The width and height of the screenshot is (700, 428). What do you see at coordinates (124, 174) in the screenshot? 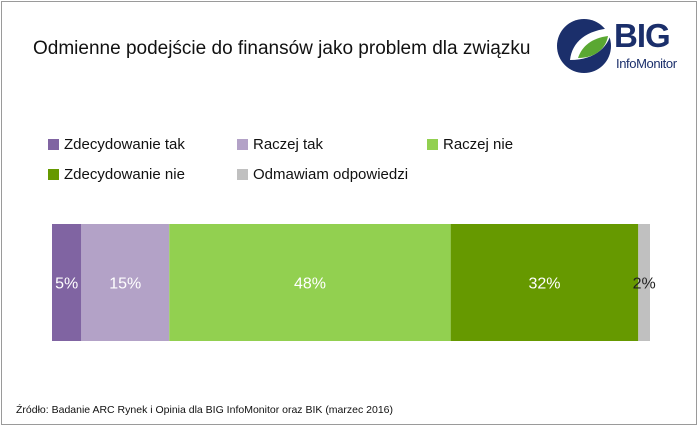
I see `legend-label: Zdecydowanie nie` at bounding box center [124, 174].